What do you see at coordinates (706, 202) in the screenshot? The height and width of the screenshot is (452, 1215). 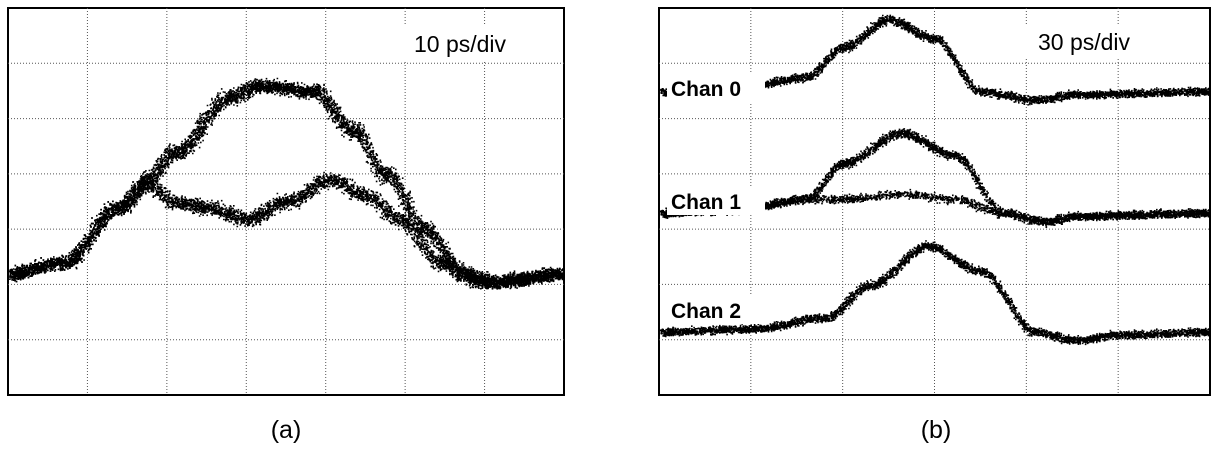 I see `channel-name-1: Chan 1` at bounding box center [706, 202].